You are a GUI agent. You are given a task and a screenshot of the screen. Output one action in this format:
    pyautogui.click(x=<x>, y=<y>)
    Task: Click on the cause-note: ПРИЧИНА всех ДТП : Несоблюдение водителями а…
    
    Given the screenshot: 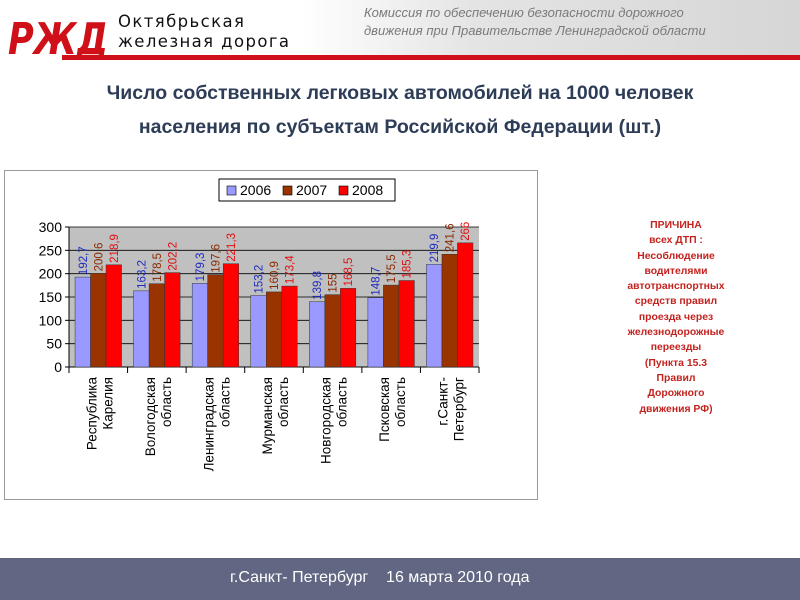 What is the action you would take?
    pyautogui.click(x=676, y=317)
    